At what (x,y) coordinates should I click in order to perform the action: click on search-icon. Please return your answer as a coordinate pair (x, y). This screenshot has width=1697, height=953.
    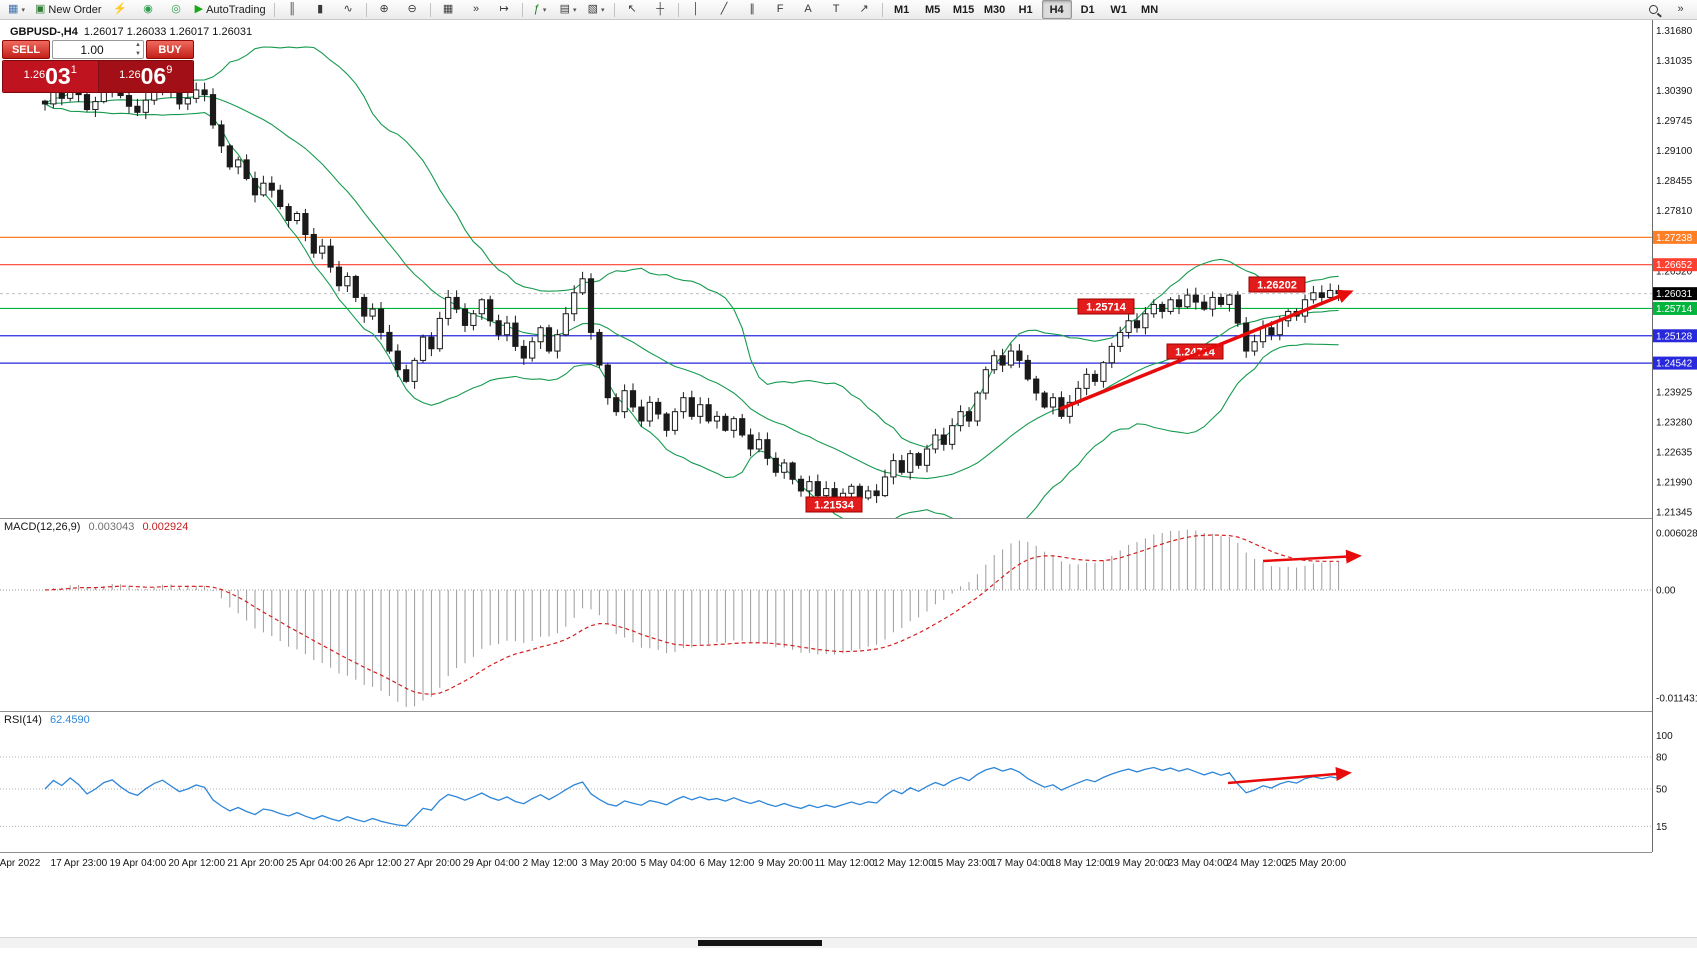
    Looking at the image, I should click on (1653, 9).